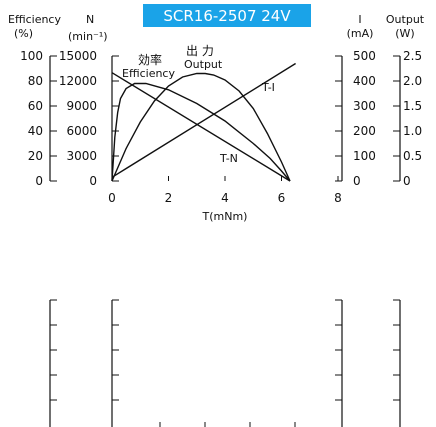 This screenshot has width=436, height=427. What do you see at coordinates (34, 19) in the screenshot?
I see `efficiency-header: Efficiency` at bounding box center [34, 19].